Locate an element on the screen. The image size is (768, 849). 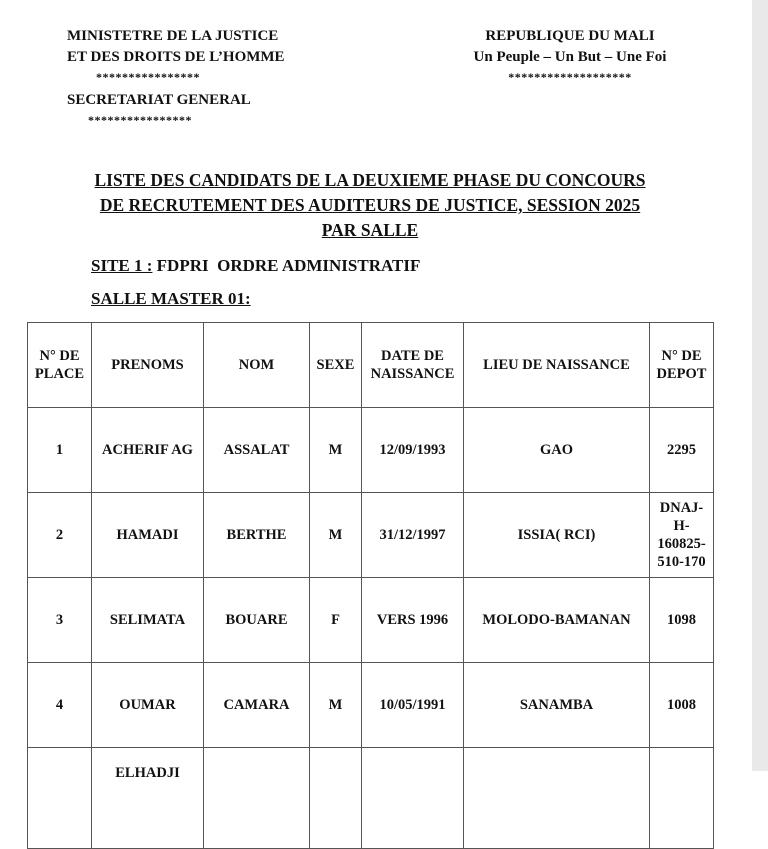
col-sexe: SEXE is located at coordinates (335, 365).